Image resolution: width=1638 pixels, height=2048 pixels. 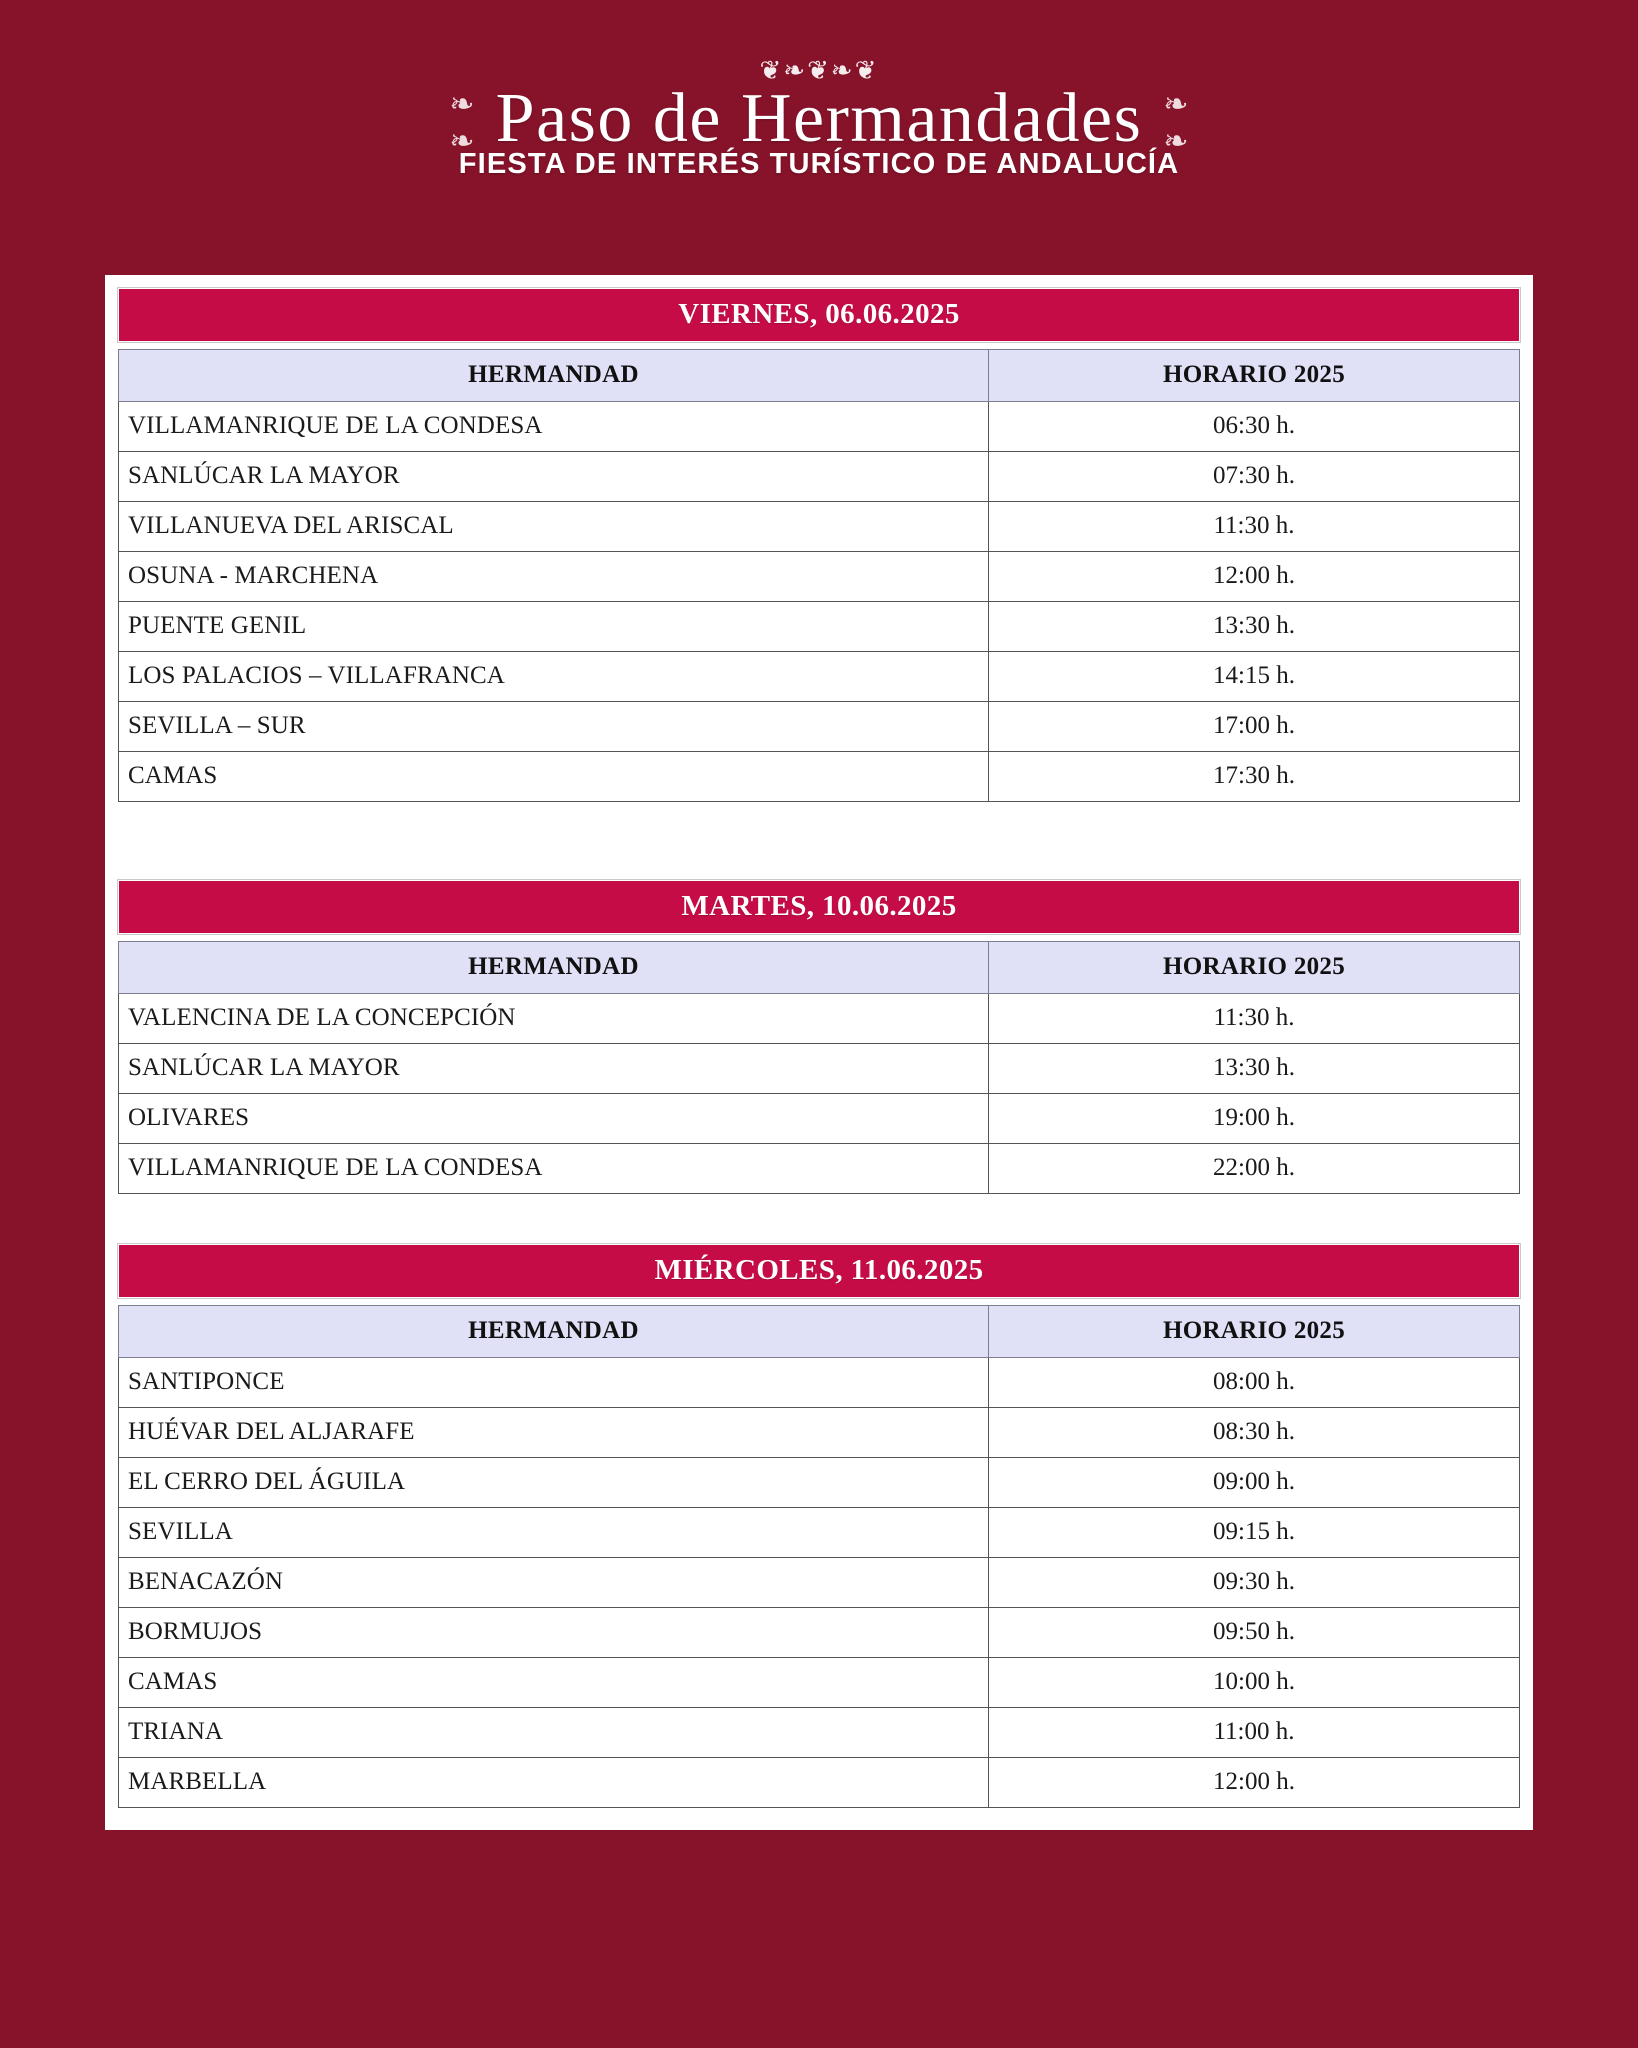 I want to click on cell-horario: 14:15 h., so click(x=1254, y=676).